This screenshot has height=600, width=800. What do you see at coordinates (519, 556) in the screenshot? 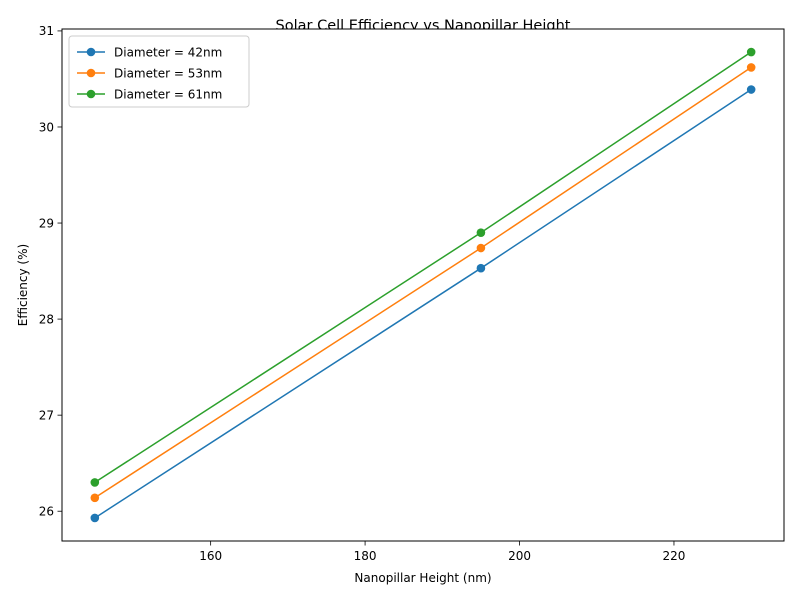
I see `x-tick-label: 200` at bounding box center [519, 556].